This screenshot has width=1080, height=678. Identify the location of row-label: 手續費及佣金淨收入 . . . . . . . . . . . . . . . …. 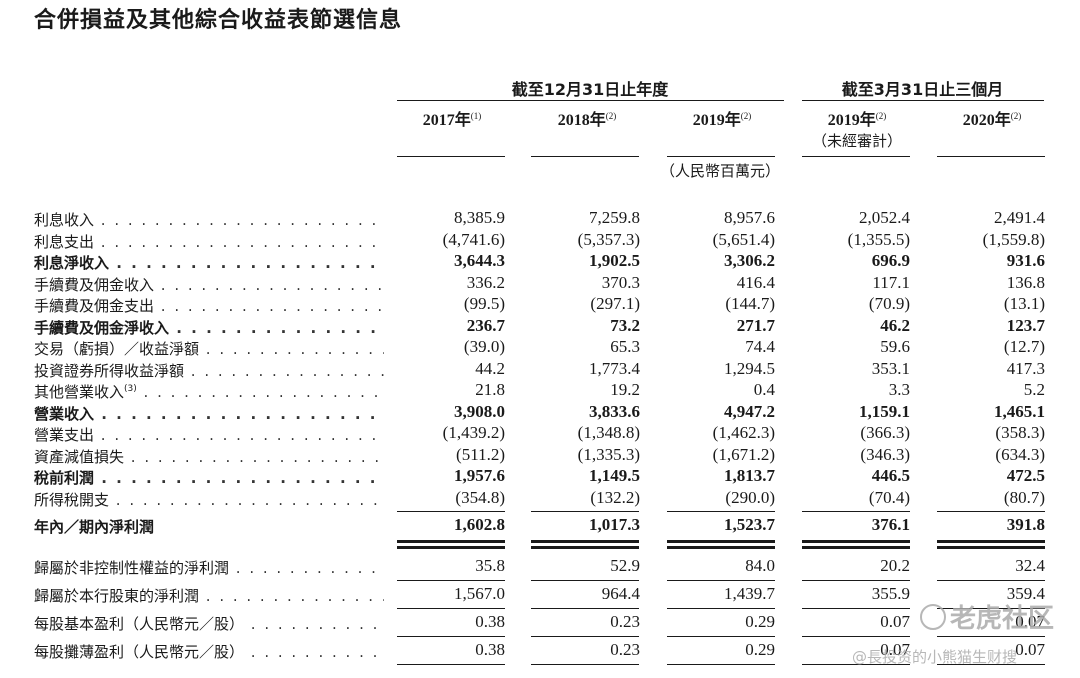
(209, 327).